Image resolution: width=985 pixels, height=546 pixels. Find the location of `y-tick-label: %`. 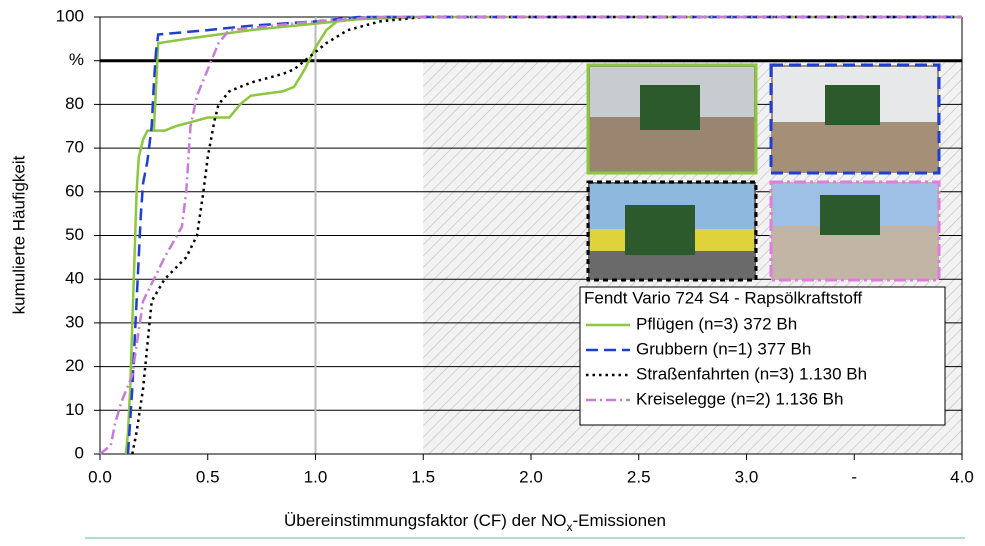

y-tick-label: % is located at coordinates (76, 59).